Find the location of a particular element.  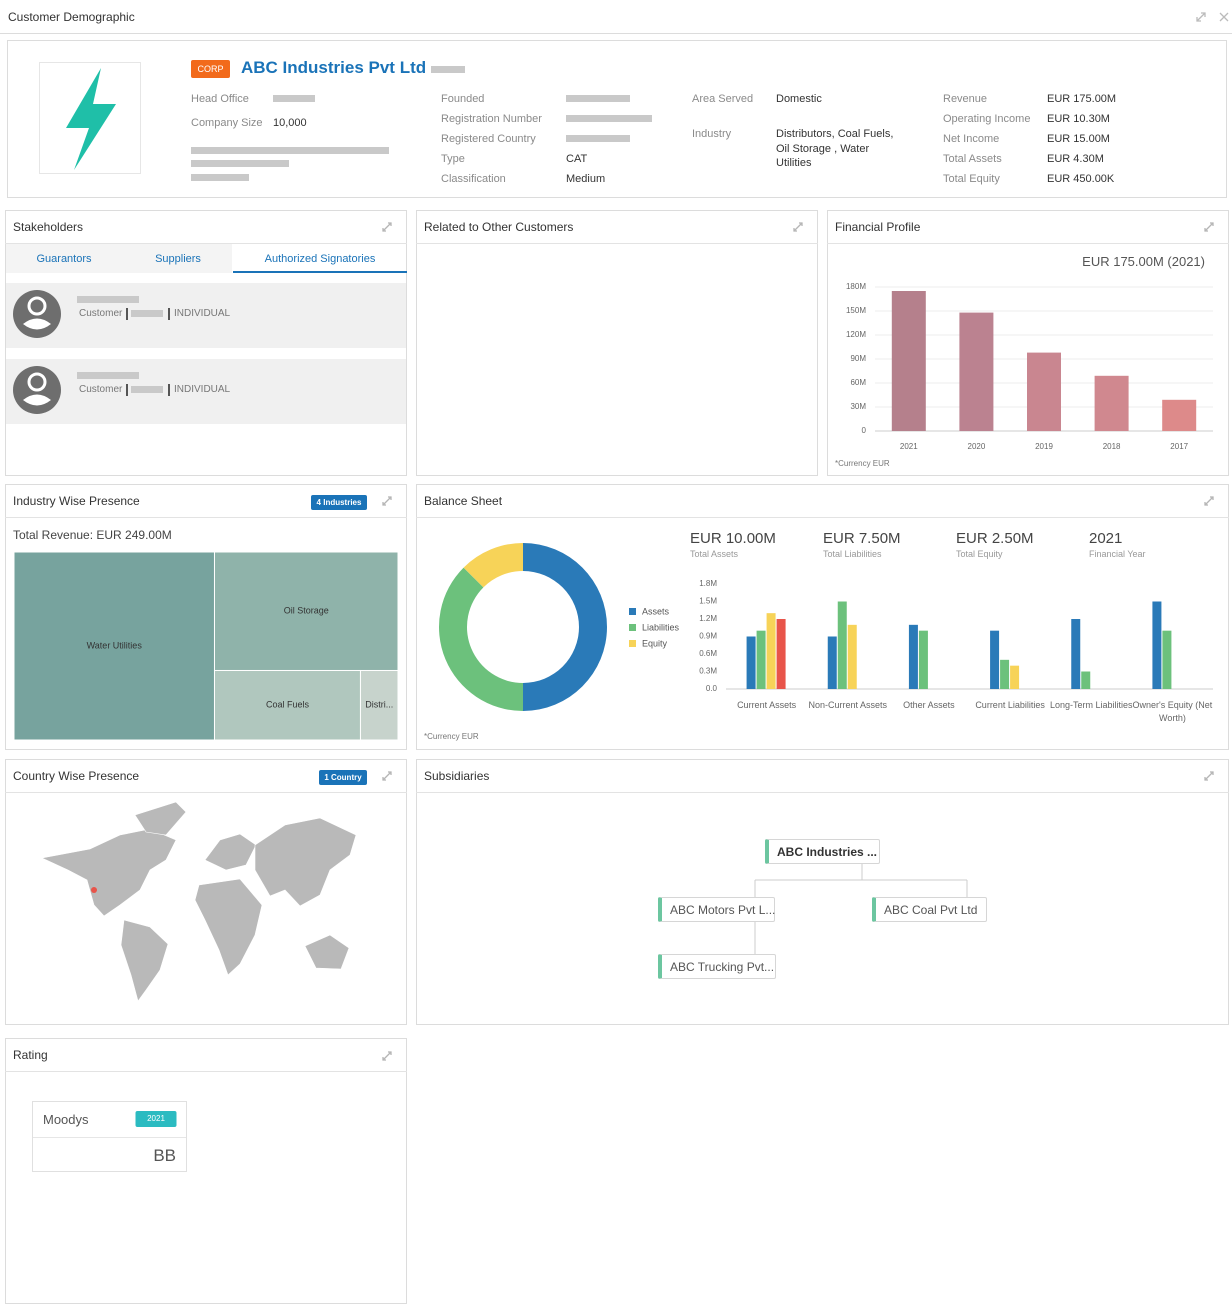

map-marker is located at coordinates (94, 890).